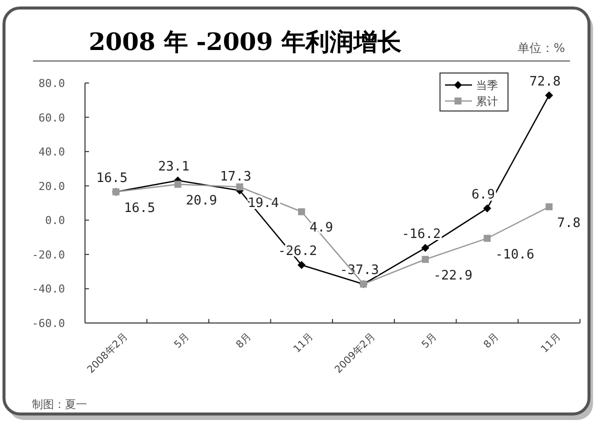  I want to click on y-tick-label: 60.0, so click(51, 117).